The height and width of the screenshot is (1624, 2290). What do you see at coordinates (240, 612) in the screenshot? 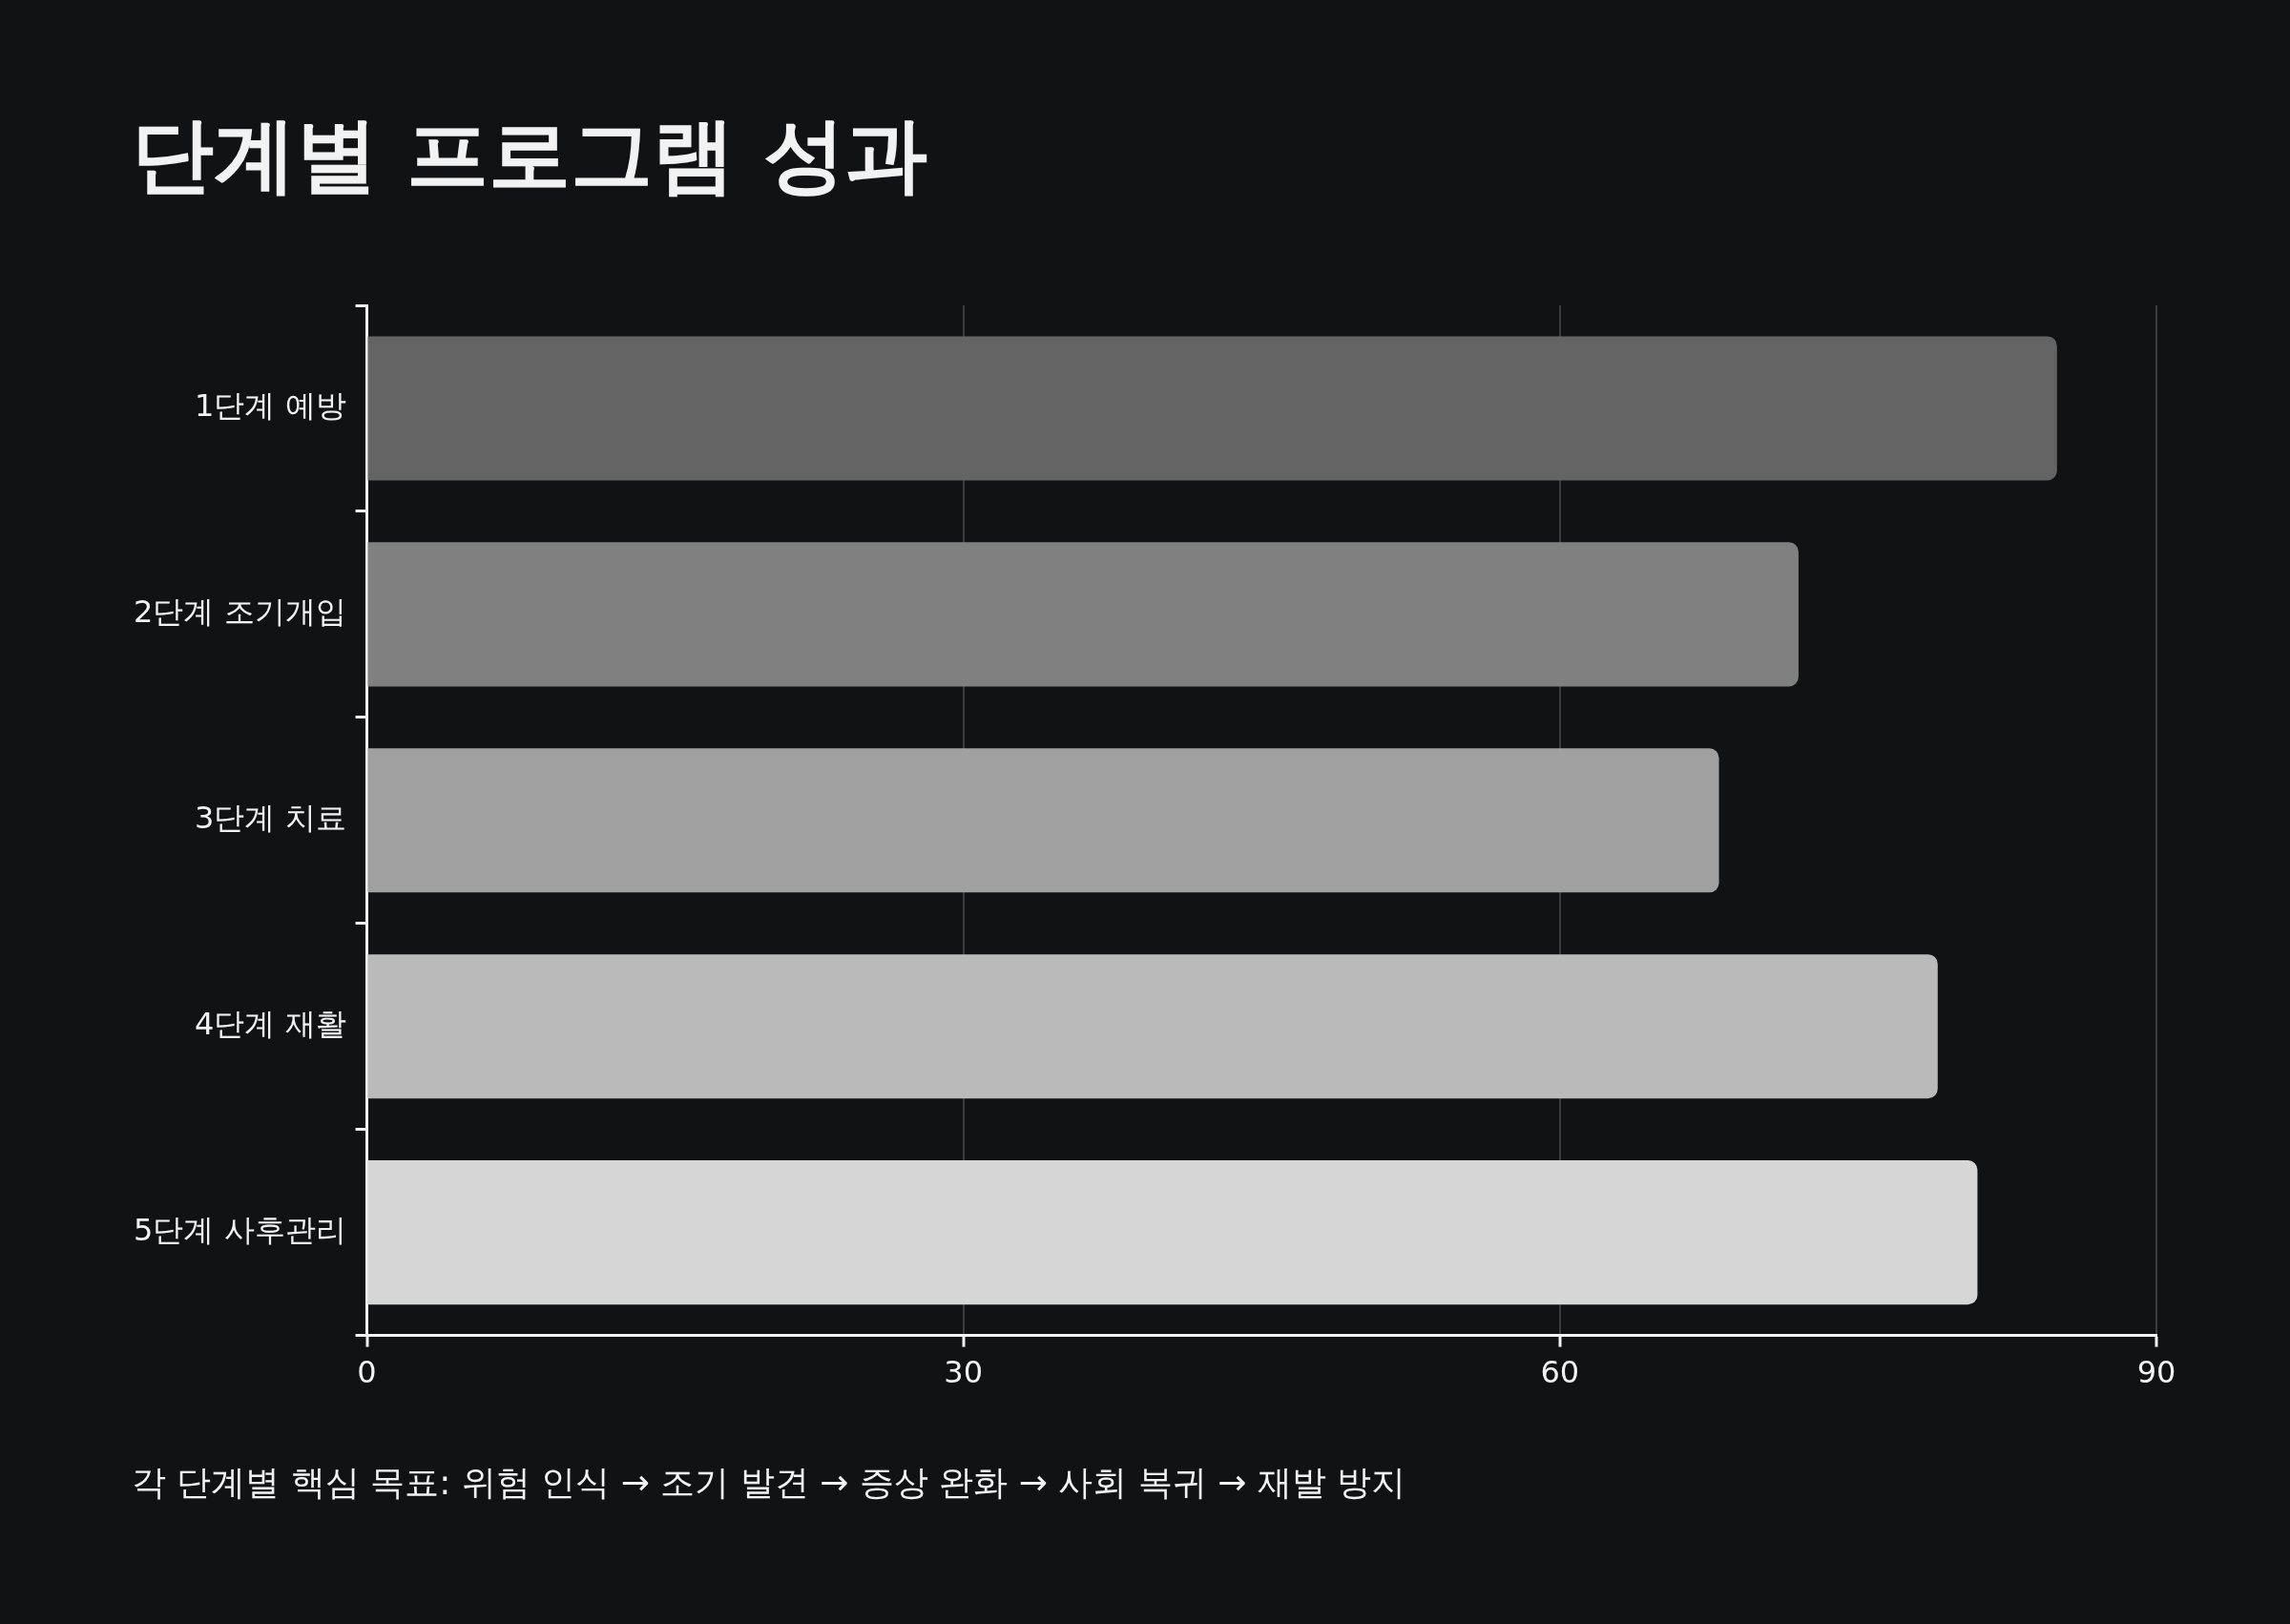
I see `y-tick-label: 2단계 조기개입` at bounding box center [240, 612].